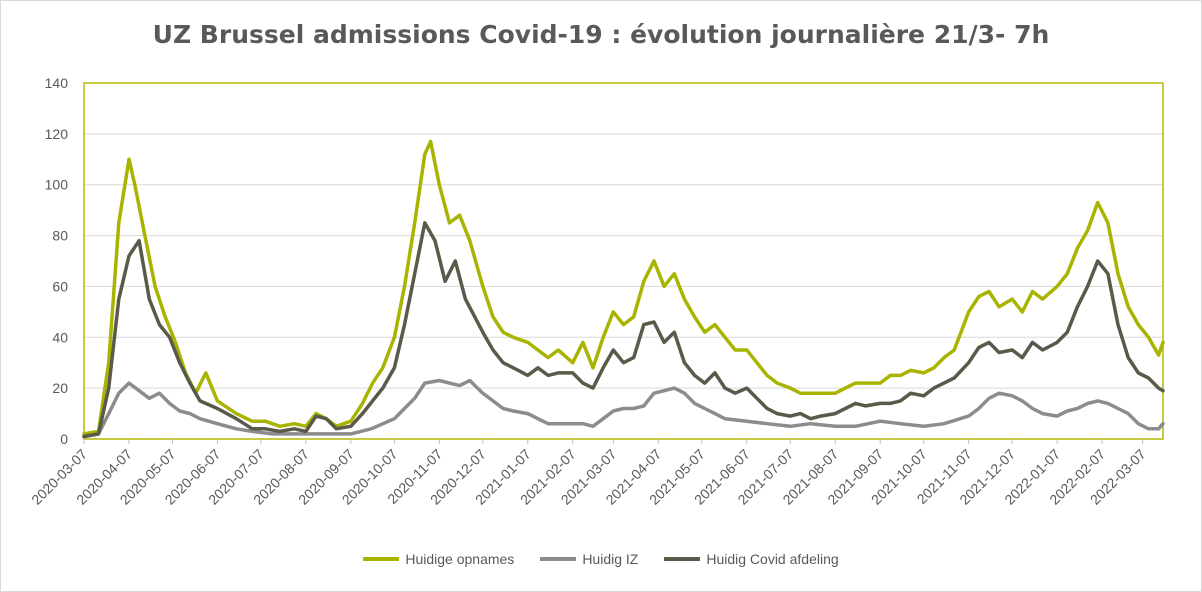 Image resolution: width=1202 pixels, height=592 pixels. I want to click on y-tick-label: 140, so click(57, 83).